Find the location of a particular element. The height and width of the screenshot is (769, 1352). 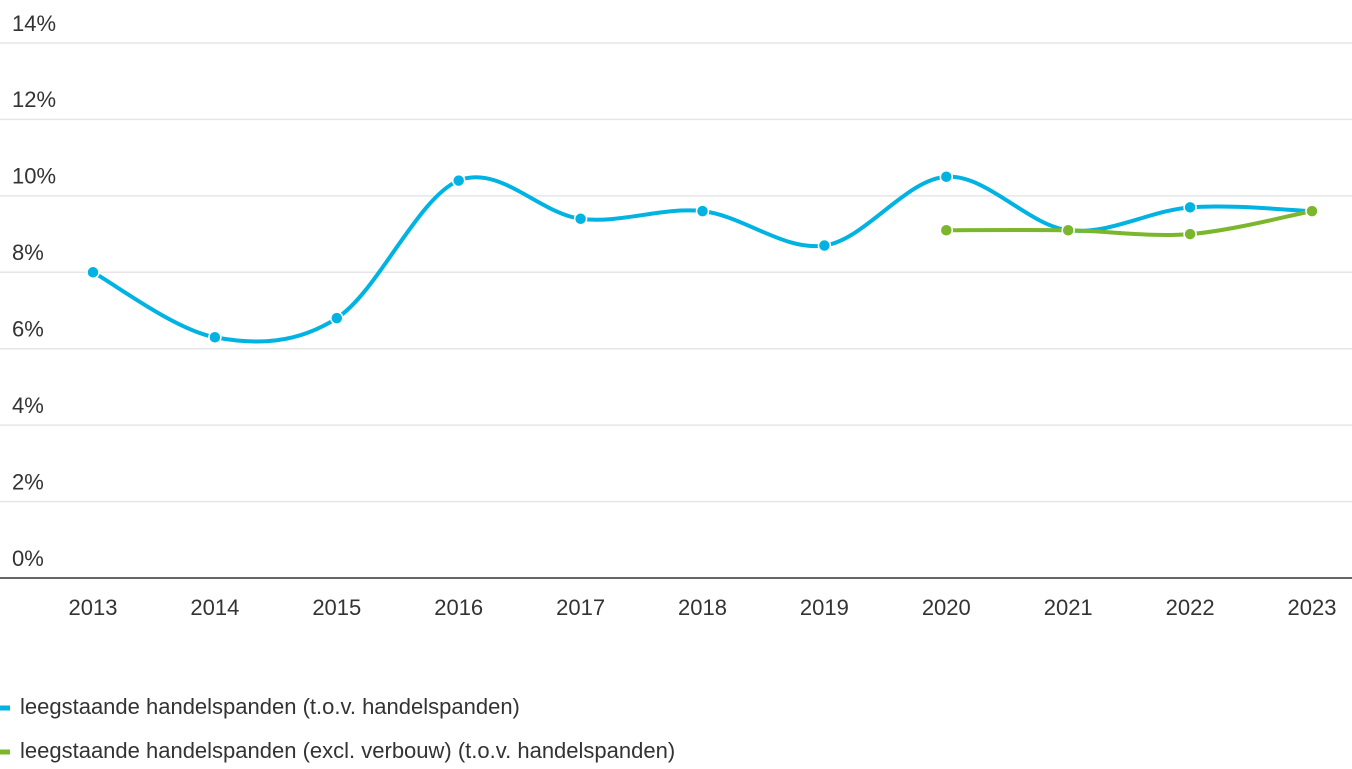

y-tick-label: 14% is located at coordinates (34, 23).